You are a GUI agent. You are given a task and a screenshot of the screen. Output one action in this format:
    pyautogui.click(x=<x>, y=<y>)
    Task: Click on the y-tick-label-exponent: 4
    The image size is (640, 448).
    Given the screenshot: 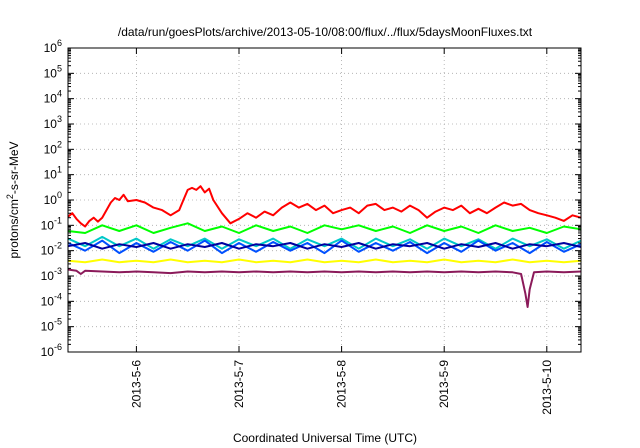 What is the action you would take?
    pyautogui.click(x=59, y=94)
    